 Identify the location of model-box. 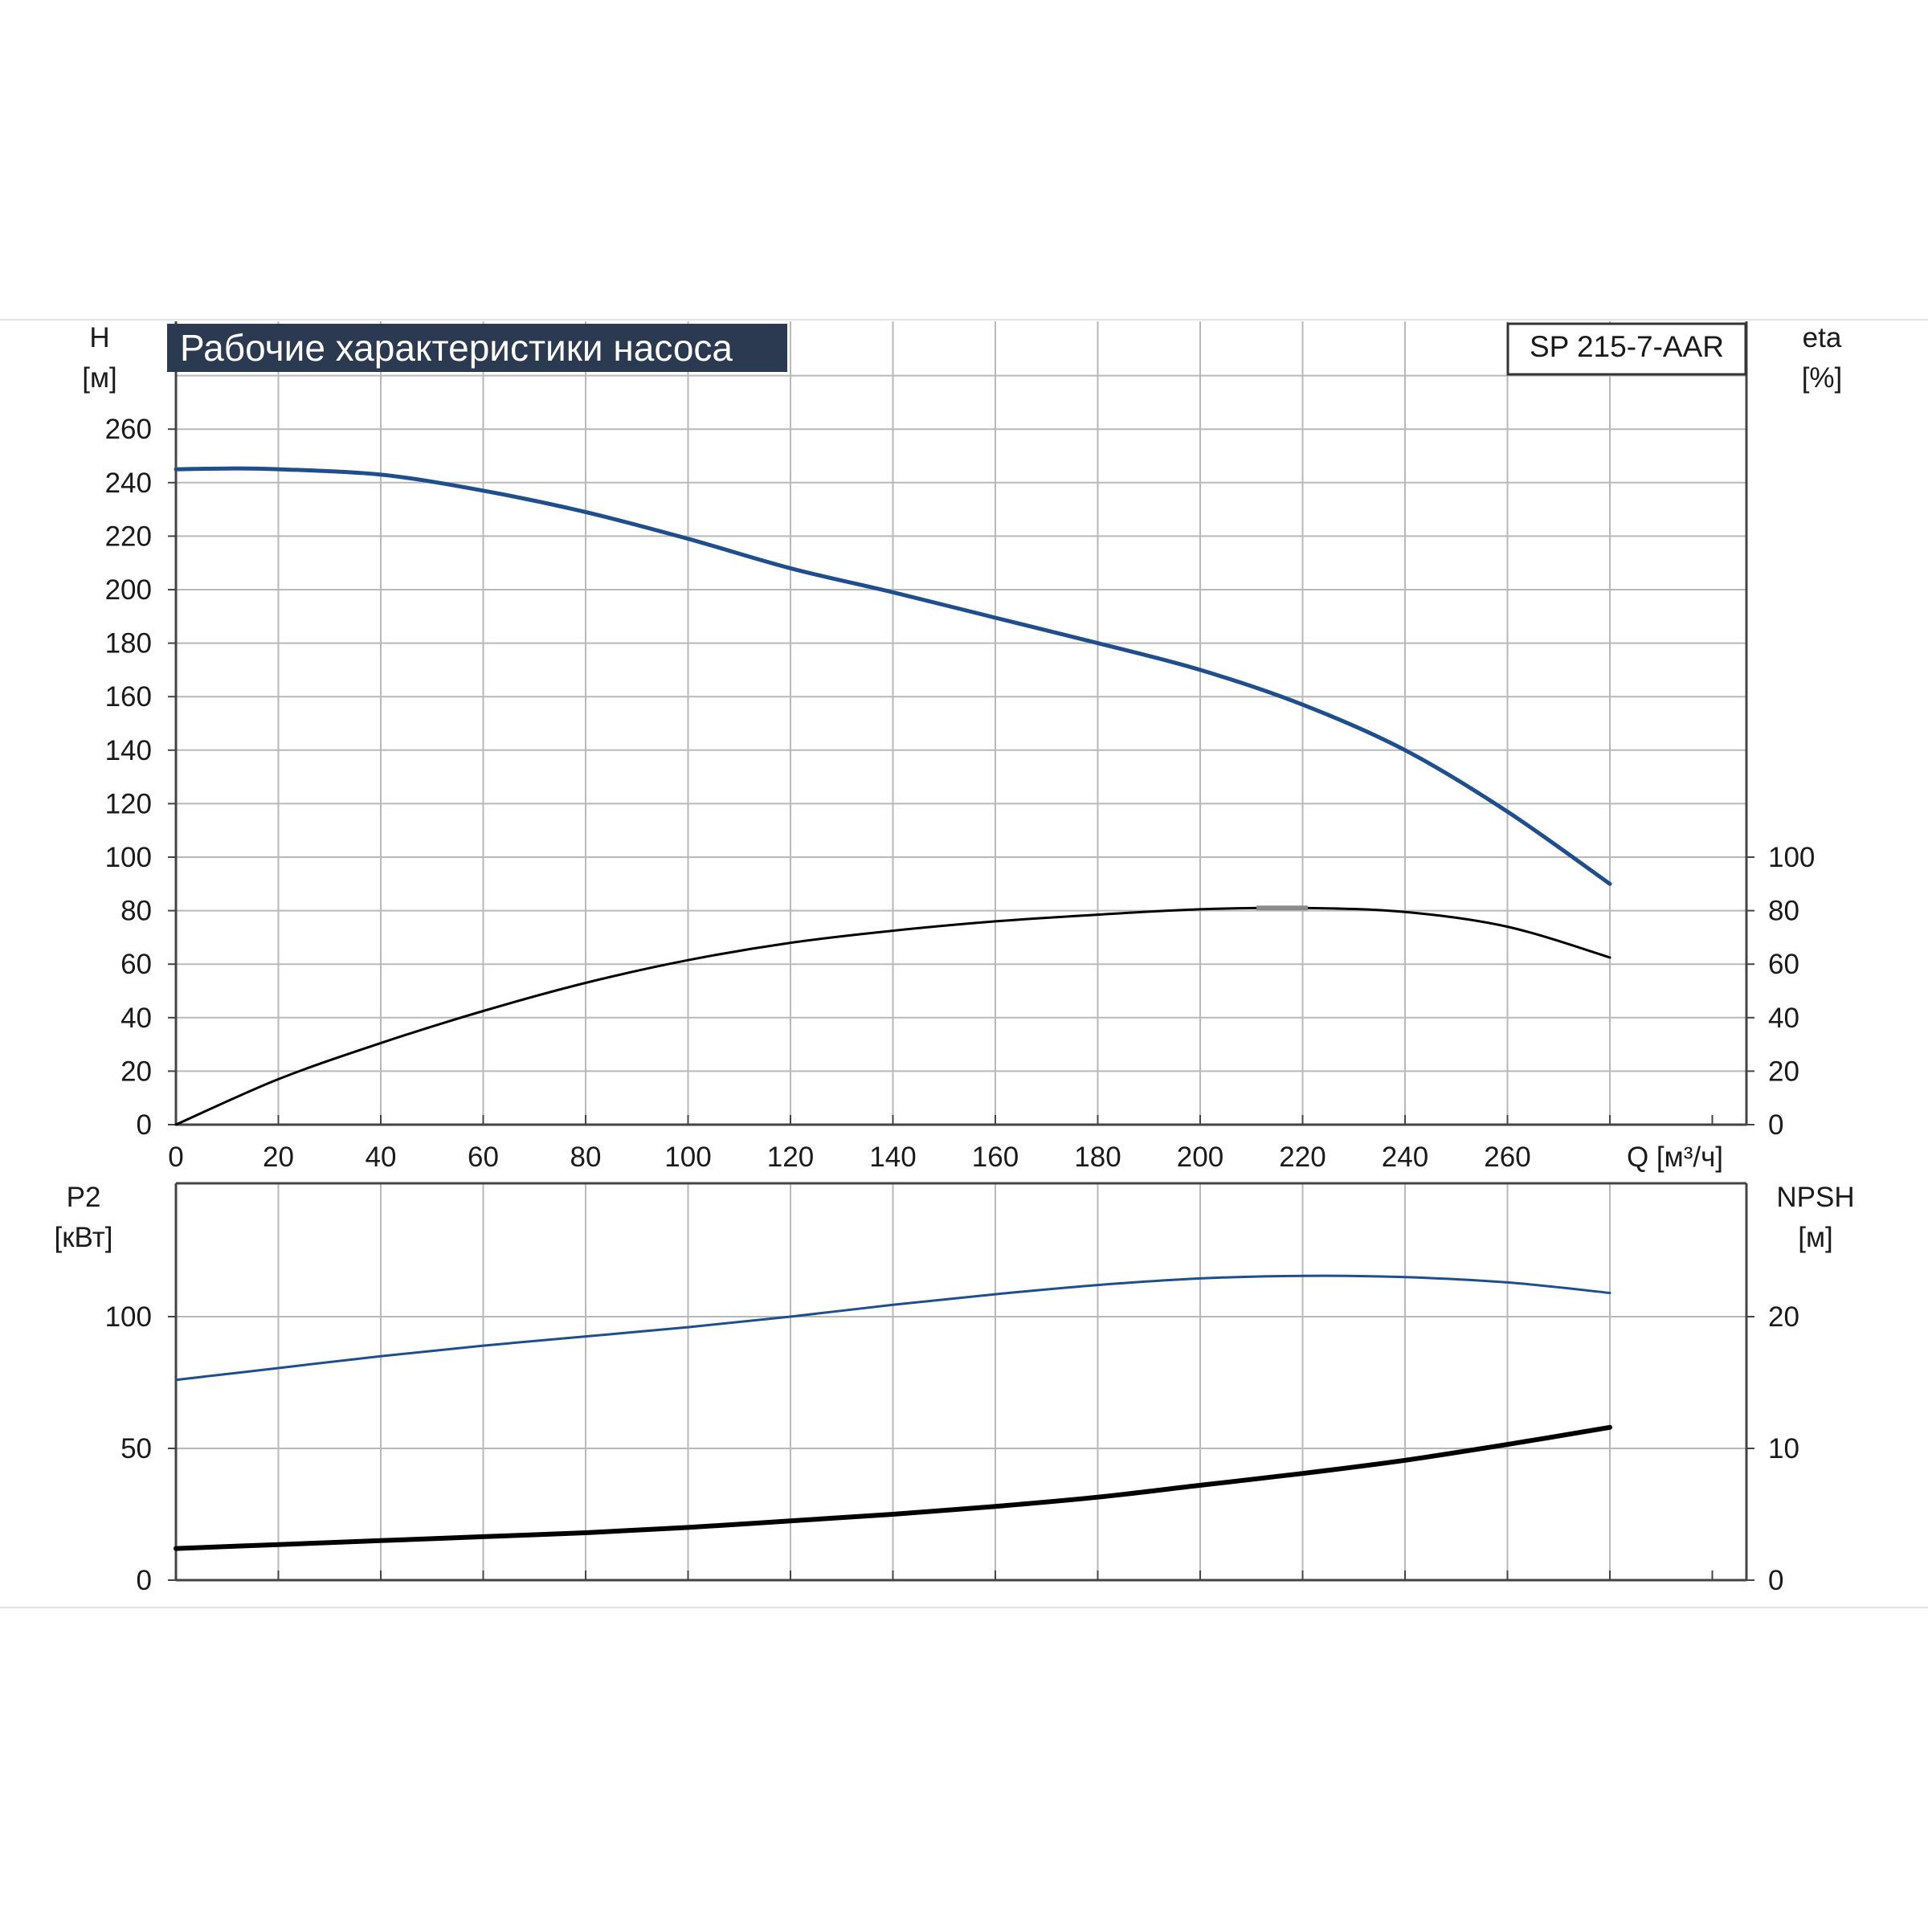
(1626, 349).